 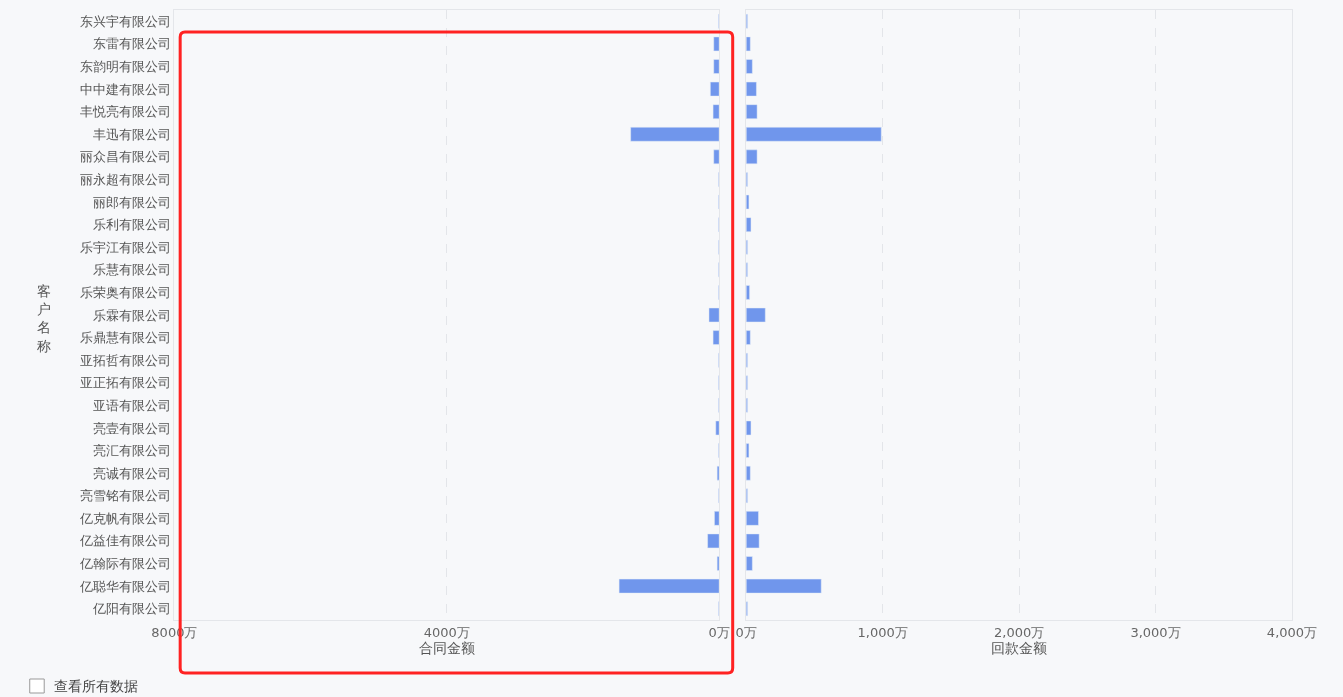 I want to click on y-tick-label: 丽郎有限公司, so click(x=131, y=202).